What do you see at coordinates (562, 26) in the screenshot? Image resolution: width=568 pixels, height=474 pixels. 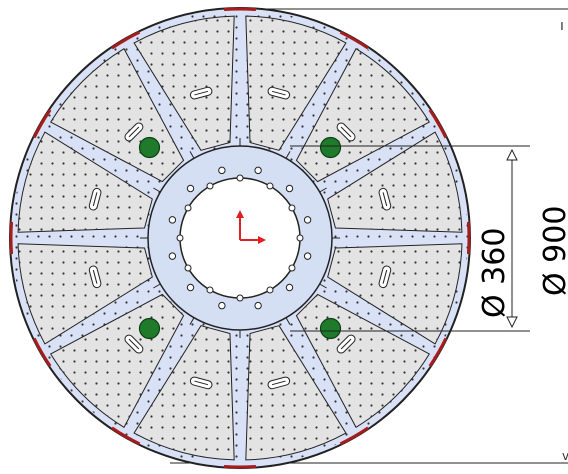 I see `corner-mark-top: ı` at bounding box center [562, 26].